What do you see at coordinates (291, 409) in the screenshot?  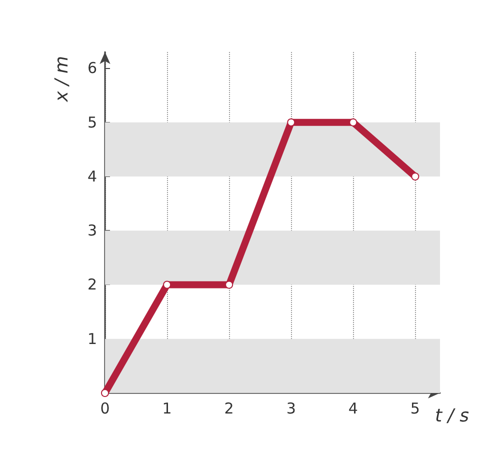 I see `x-tick-label: 3` at bounding box center [291, 409].